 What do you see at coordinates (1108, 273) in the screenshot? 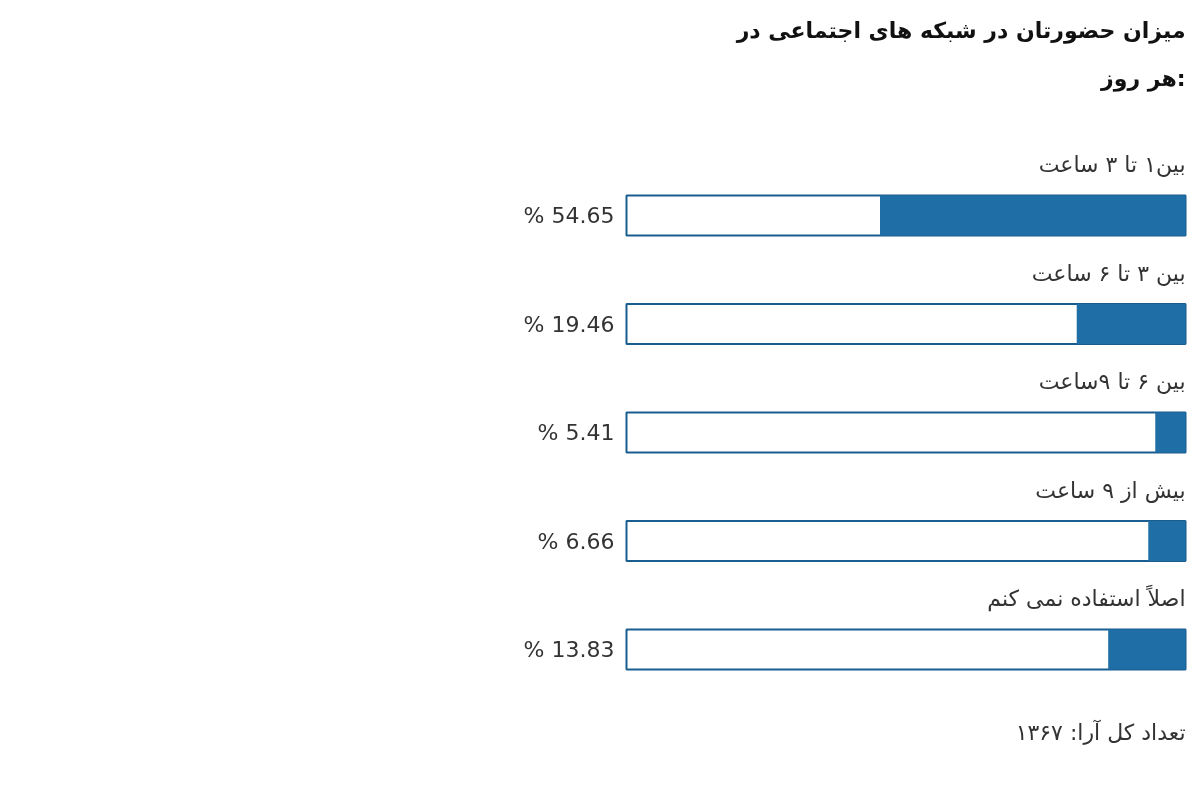
I see `y-tick-label: بین ۳ تا ۶ ساعت` at bounding box center [1108, 273].